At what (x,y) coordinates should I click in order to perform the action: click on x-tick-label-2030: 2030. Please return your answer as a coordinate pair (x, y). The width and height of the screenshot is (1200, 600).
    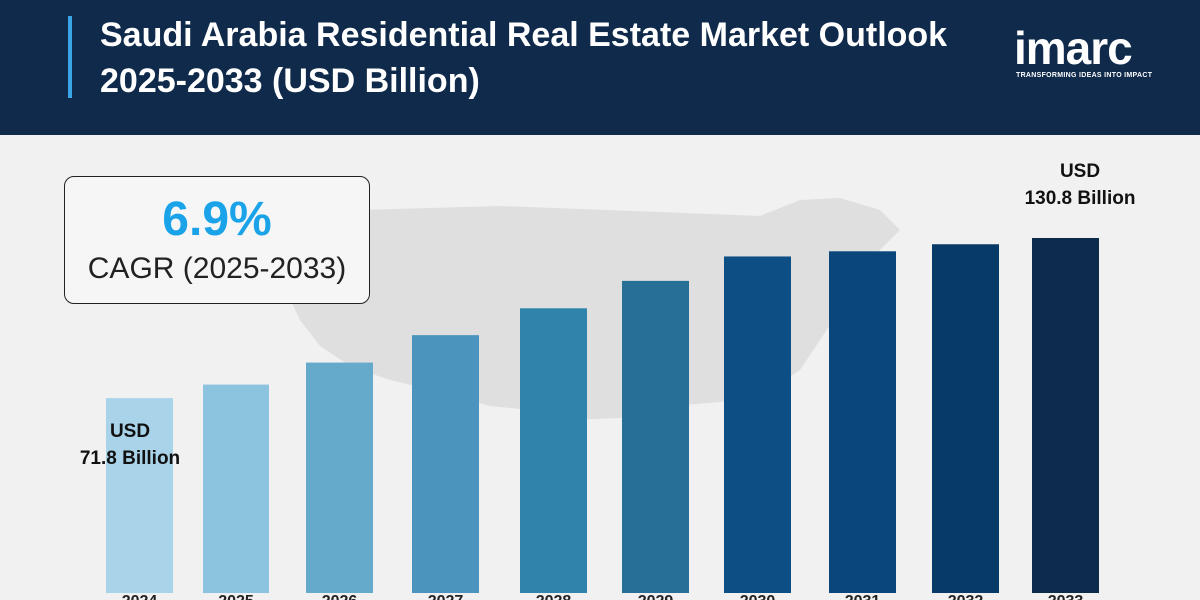
    Looking at the image, I should click on (758, 596).